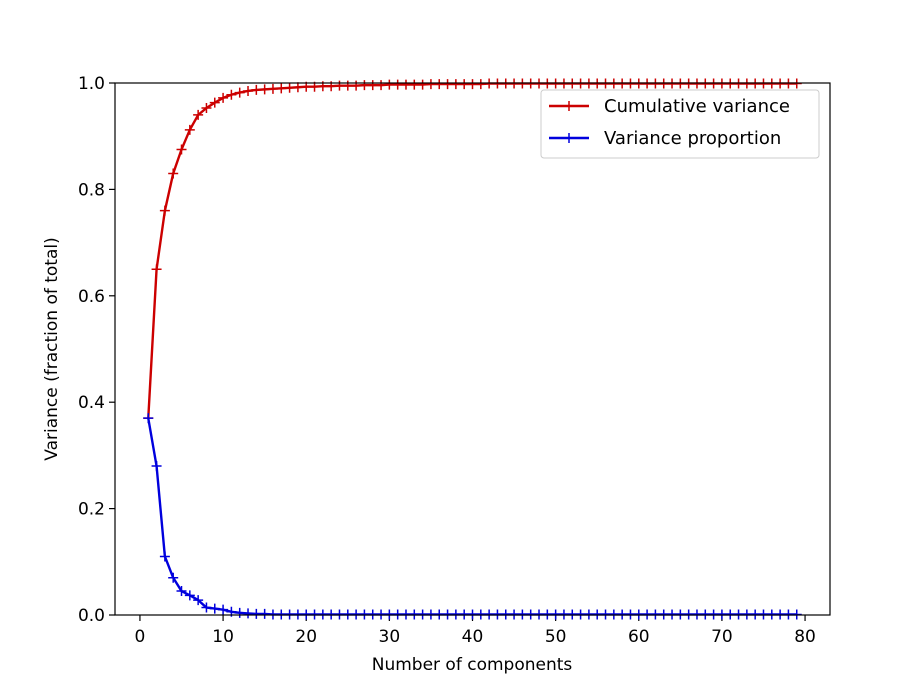 This screenshot has height=691, width=921. I want to click on legend-box, so click(680, 124).